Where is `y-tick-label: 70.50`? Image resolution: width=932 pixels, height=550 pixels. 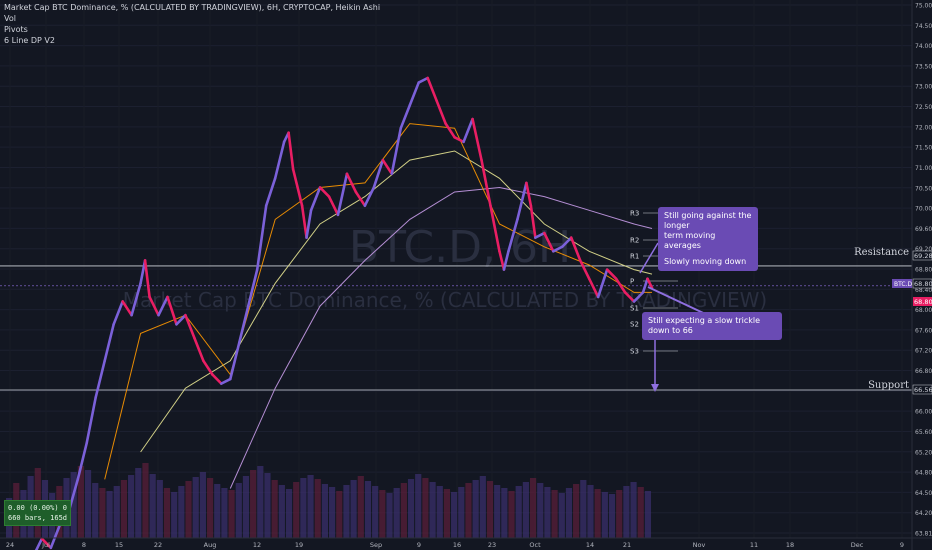
y-tick-label: 70.50 is located at coordinates (923, 188).